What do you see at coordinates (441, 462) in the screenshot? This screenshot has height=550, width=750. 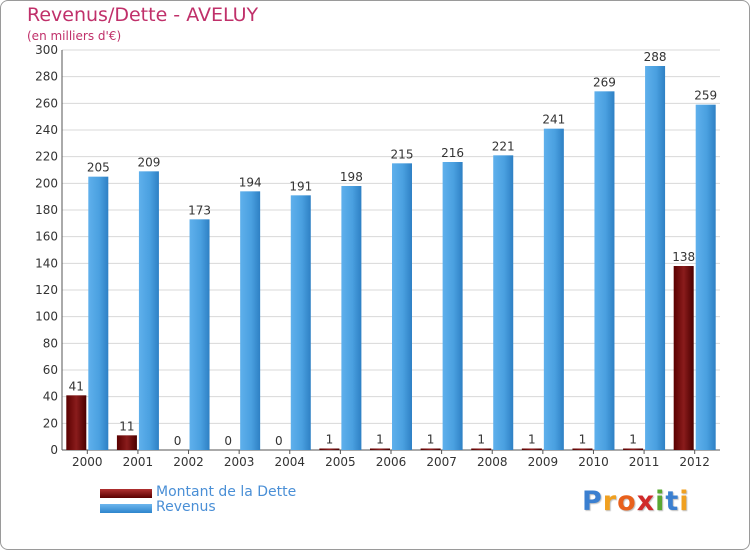 I see `x-tick-label: 2007` at bounding box center [441, 462].